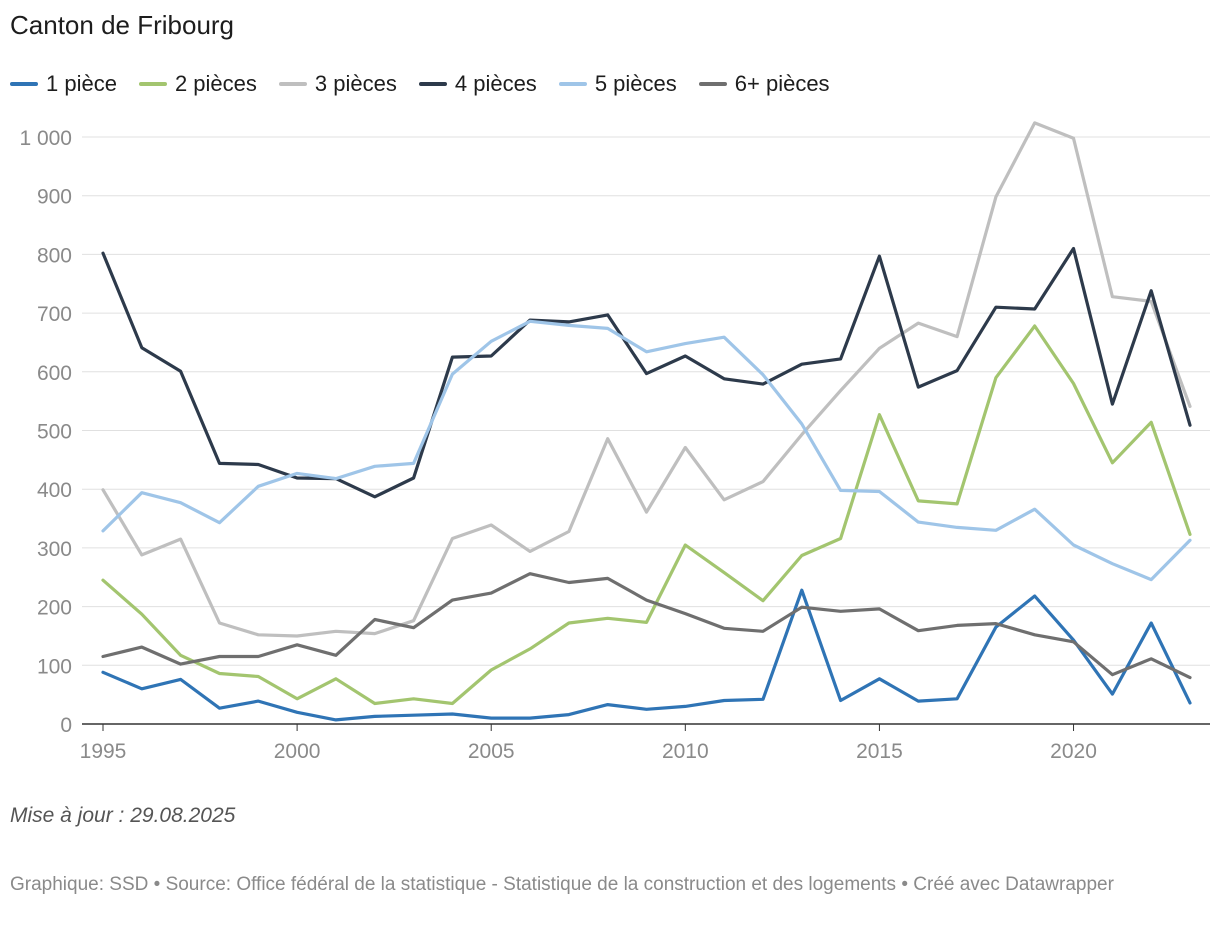  What do you see at coordinates (54, 373) in the screenshot?
I see `y-tick-label: 600` at bounding box center [54, 373].